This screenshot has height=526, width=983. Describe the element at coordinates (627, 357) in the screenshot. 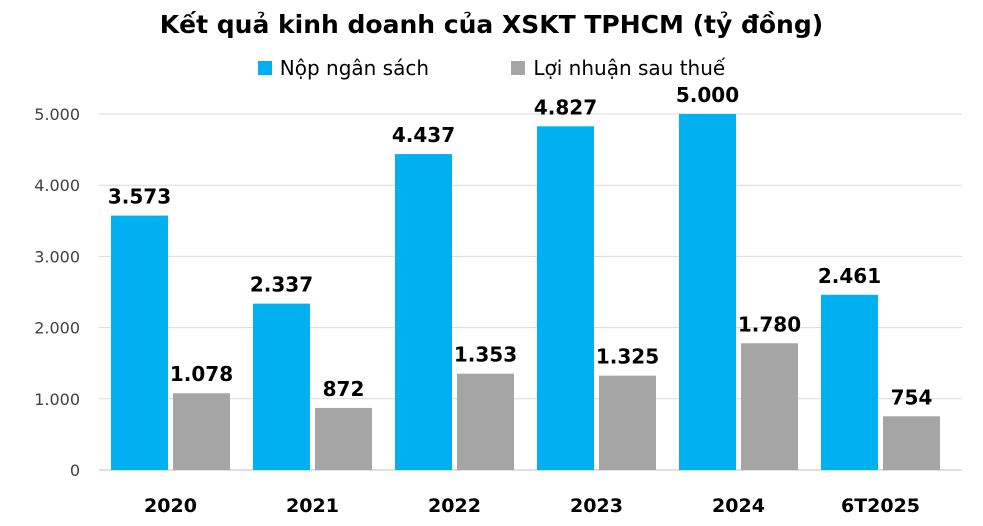

I see `data-label: 1.325` at that location.